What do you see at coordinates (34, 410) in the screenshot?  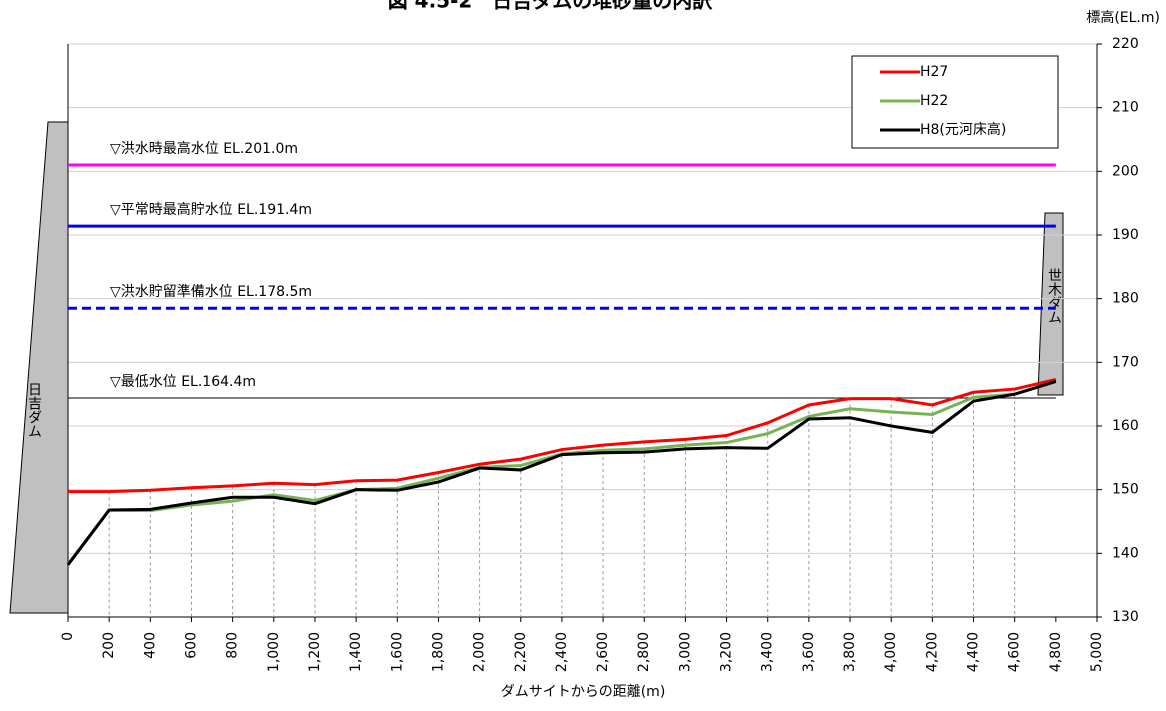 I see `left-dam-label: 日吉ダム` at bounding box center [34, 410].